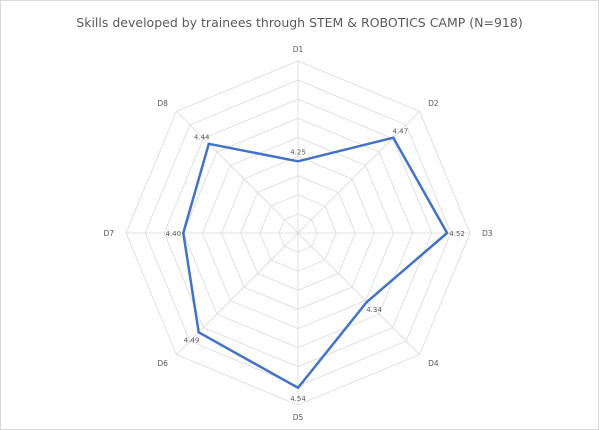 Image resolution: width=599 pixels, height=430 pixels. I want to click on axis-label-d7: D7, so click(108, 233).